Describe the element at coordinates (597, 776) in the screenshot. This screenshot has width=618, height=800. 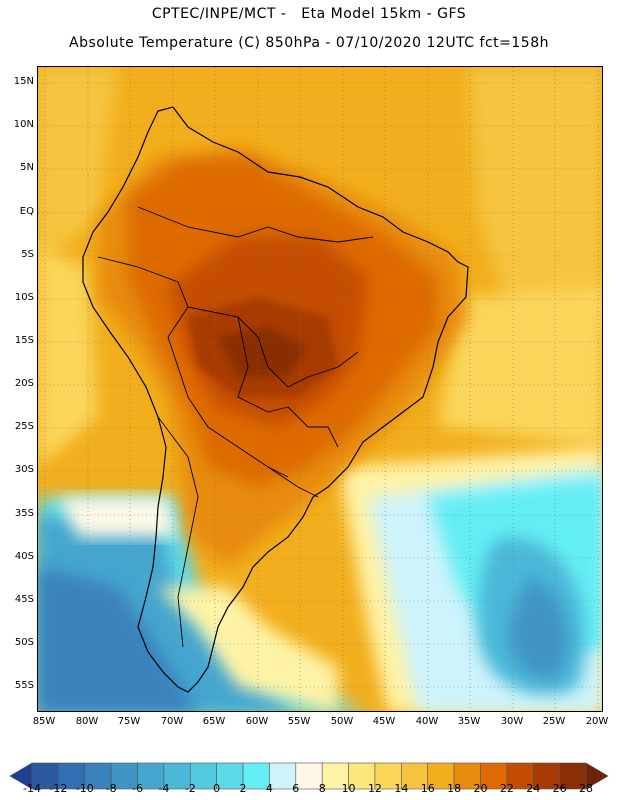
I see `colorbar-arrow-high` at that location.